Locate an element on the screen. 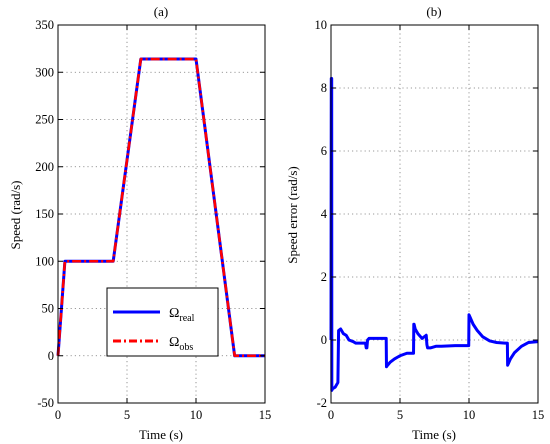 Image resolution: width=550 pixels, height=444 pixels. panel-b-ylabel: Speed error (rad/s) is located at coordinates (292, 214).